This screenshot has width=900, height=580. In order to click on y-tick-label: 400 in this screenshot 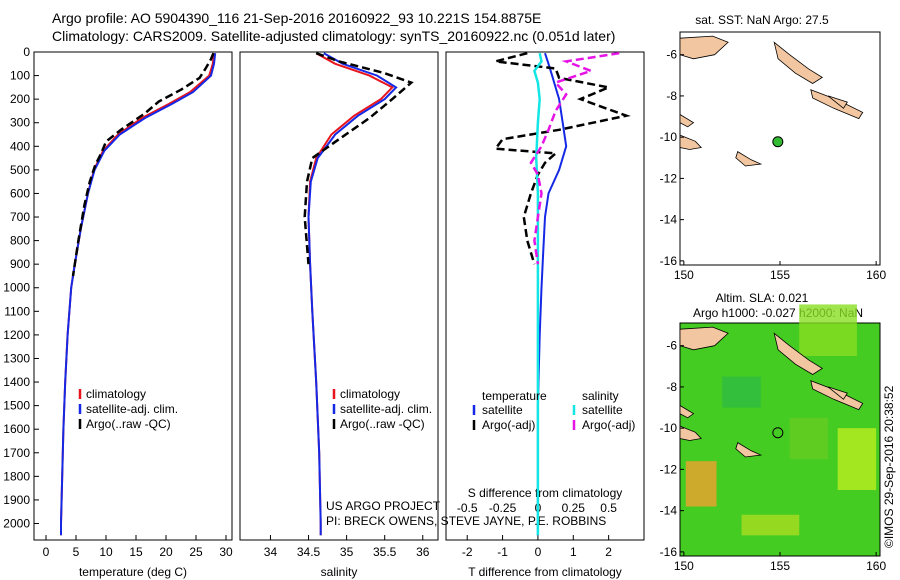, I will do `click(20, 146)`.